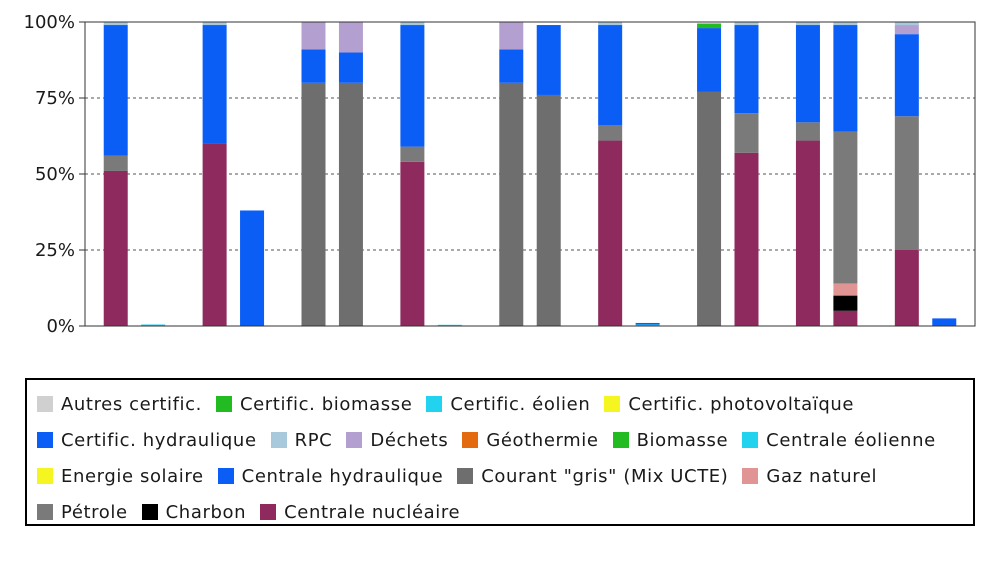  I want to click on legend-item-geothermie: Géothermie, so click(530, 440).